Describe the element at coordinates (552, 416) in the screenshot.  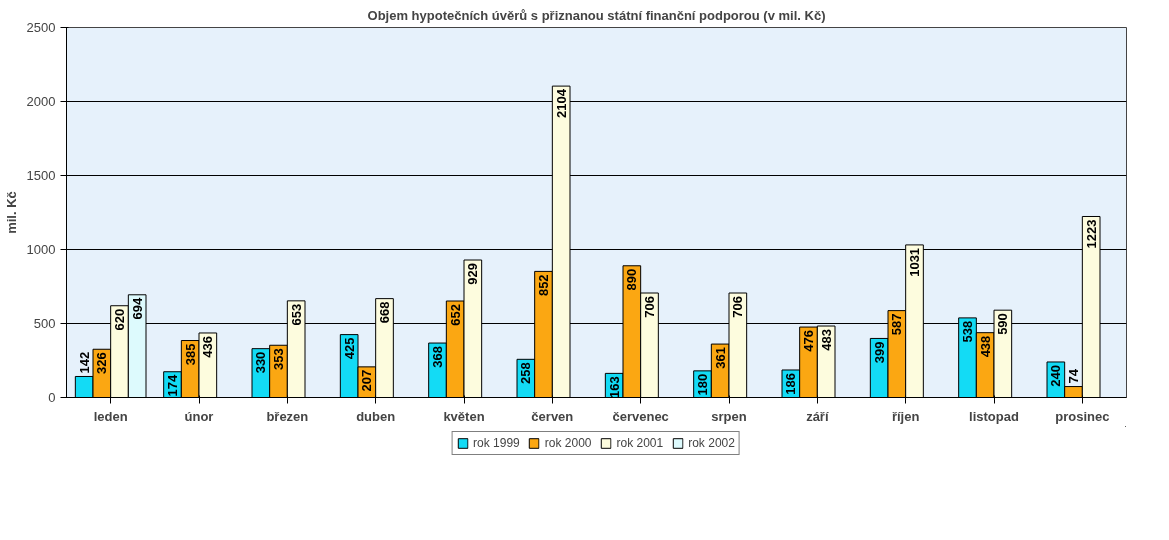
I see `x-tick-label: červen` at that location.